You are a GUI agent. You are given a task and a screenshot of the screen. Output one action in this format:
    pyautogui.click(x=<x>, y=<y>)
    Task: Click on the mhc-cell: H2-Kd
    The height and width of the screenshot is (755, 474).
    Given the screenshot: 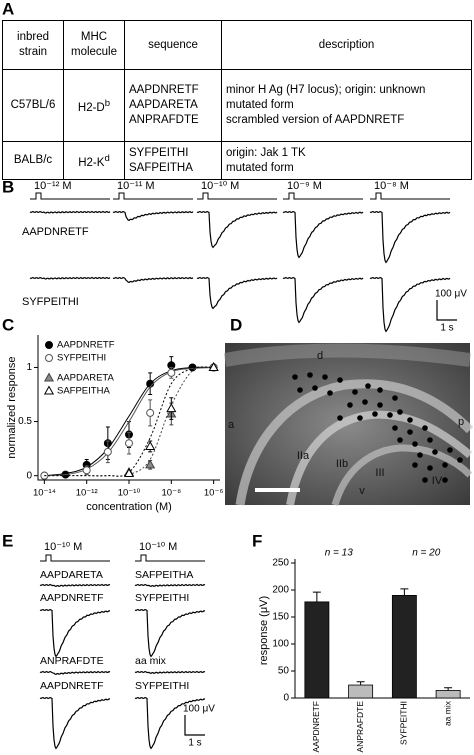 What is the action you would take?
    pyautogui.click(x=94, y=160)
    